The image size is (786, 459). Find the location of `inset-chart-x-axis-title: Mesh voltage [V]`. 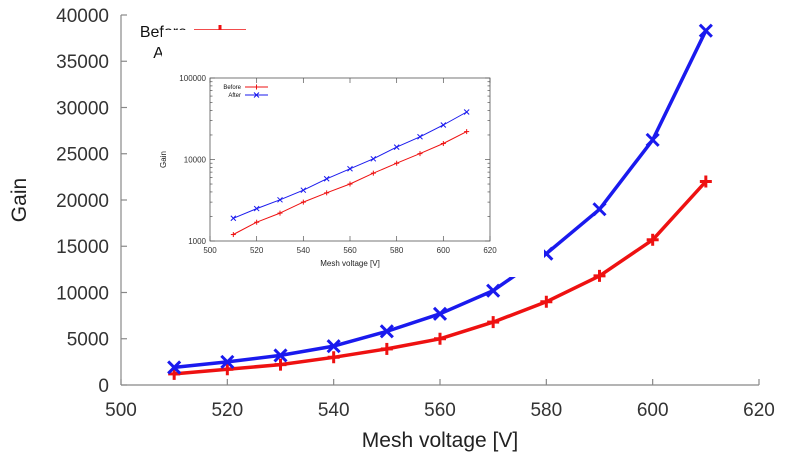

inset-chart-x-axis-title: Mesh voltage [V] is located at coordinates (350, 263).